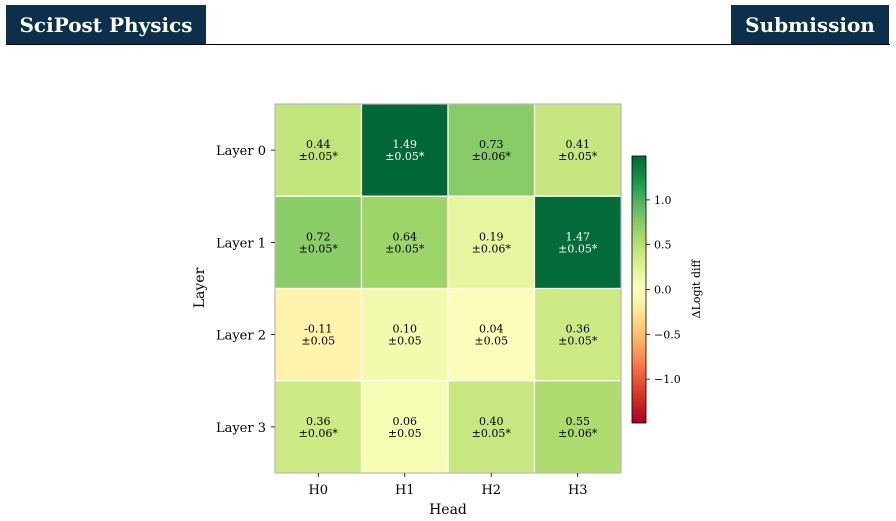 The width and height of the screenshot is (896, 521). Describe the element at coordinates (491, 421) in the screenshot. I see `cell-label: 0.40` at that location.